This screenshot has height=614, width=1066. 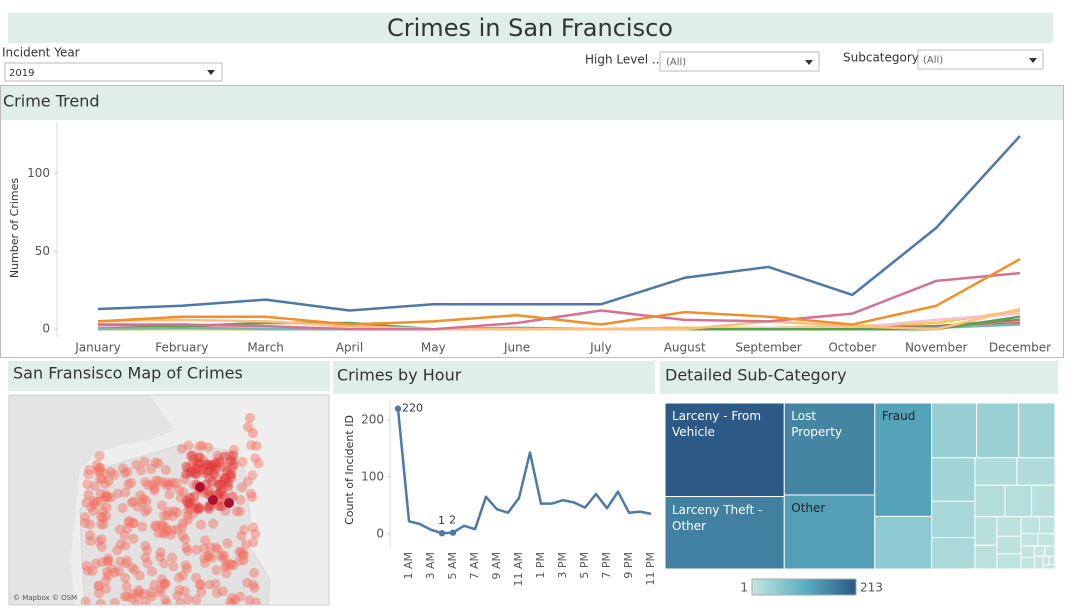 I want to click on dropdown-value: (All), so click(x=933, y=60).